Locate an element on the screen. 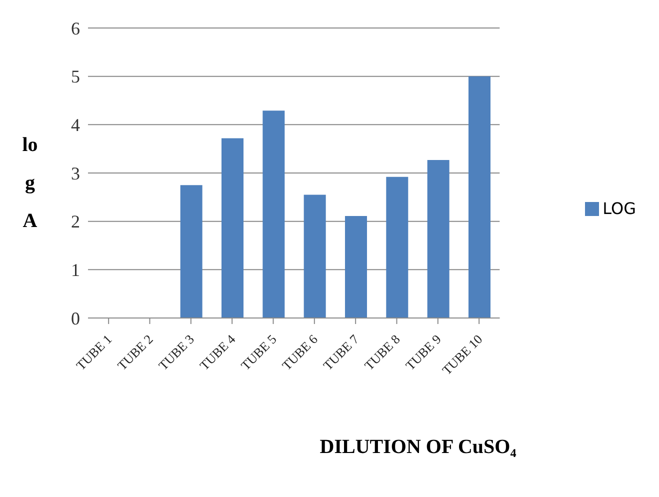 The image size is (659, 497). y-tick-label: 6 is located at coordinates (75, 28).